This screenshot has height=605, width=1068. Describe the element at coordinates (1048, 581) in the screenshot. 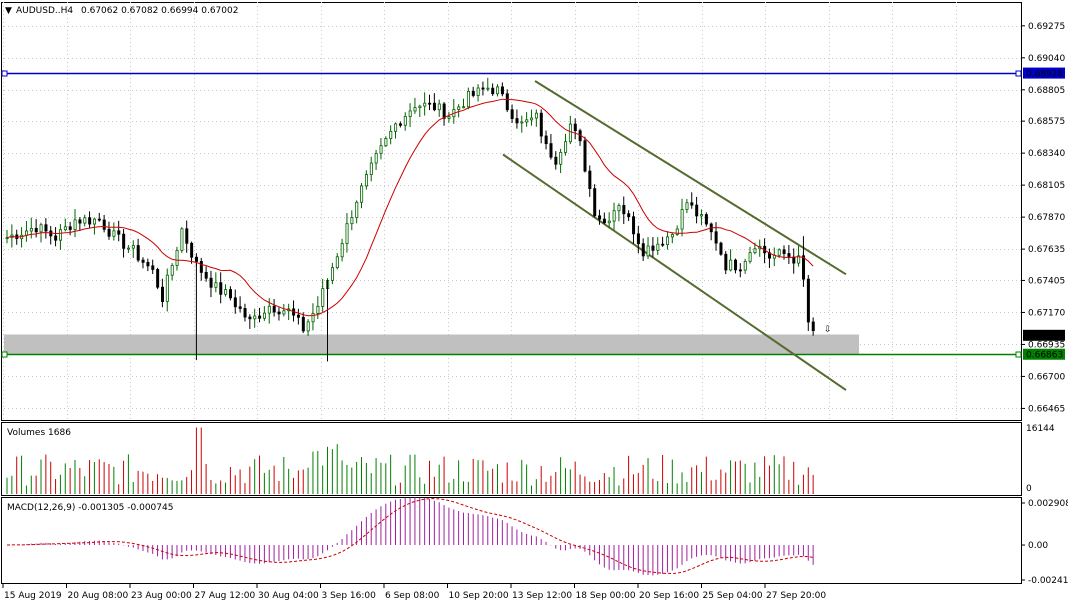

I see `macd-tick-label: -0.002419` at that location.